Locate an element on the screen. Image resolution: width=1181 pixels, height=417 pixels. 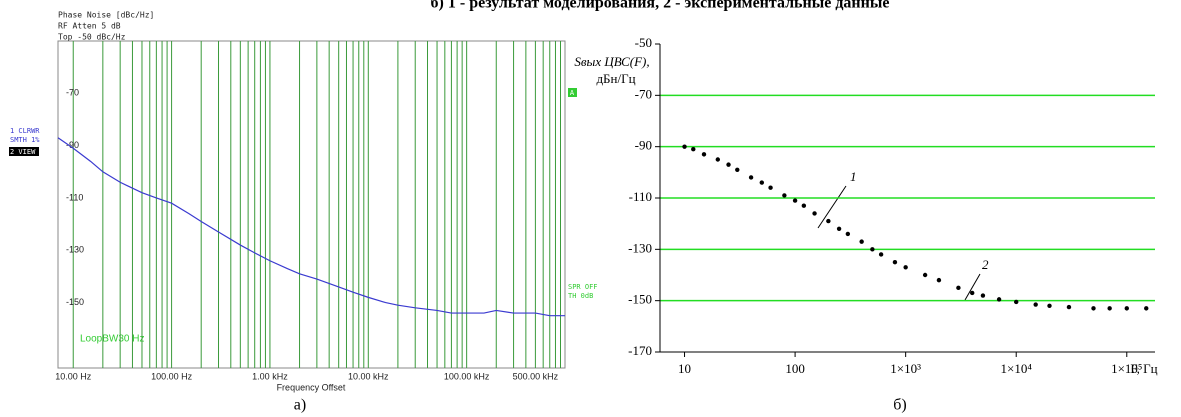
y-tick-label: -50 is located at coordinates (643, 42).